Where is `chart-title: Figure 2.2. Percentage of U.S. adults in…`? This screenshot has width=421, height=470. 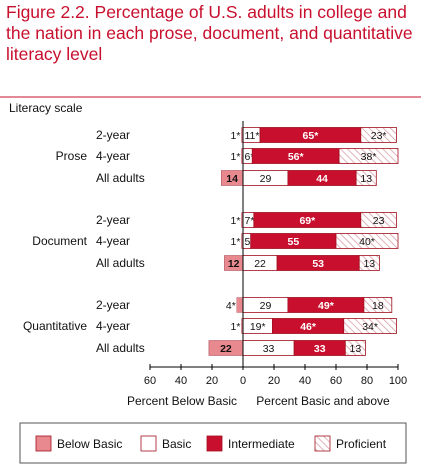
chart-title: Figure 2.2. Percentage of U.S. adults in… is located at coordinates (209, 33).